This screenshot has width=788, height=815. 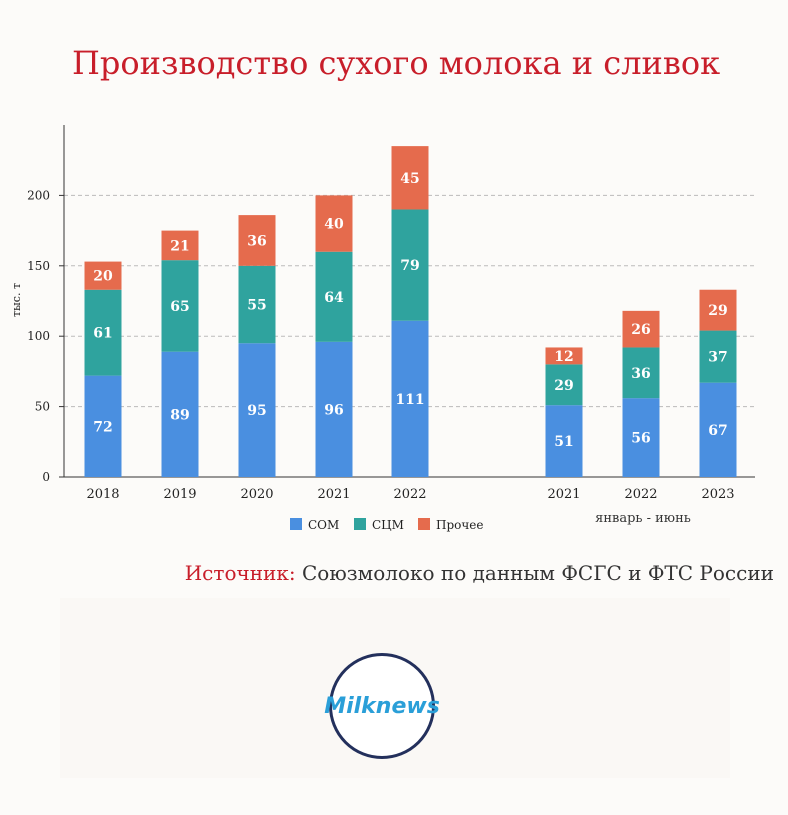 I want to click on x-tick-label: 2023, so click(x=717, y=494).